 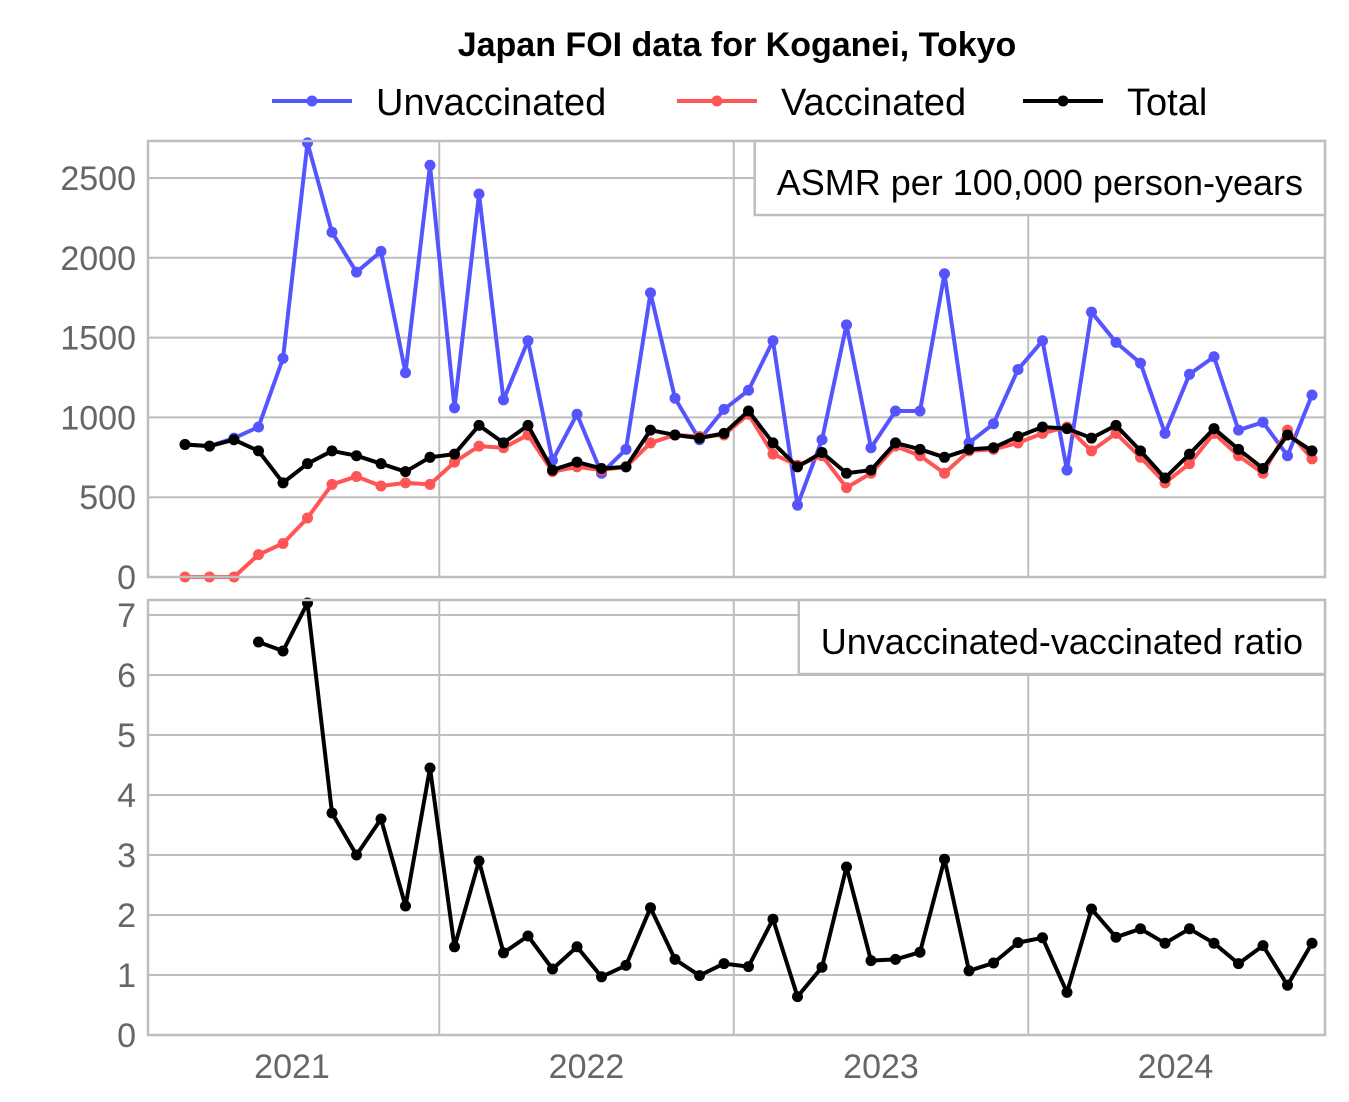 I want to click on y-tick-label: 500, so click(x=107, y=498).